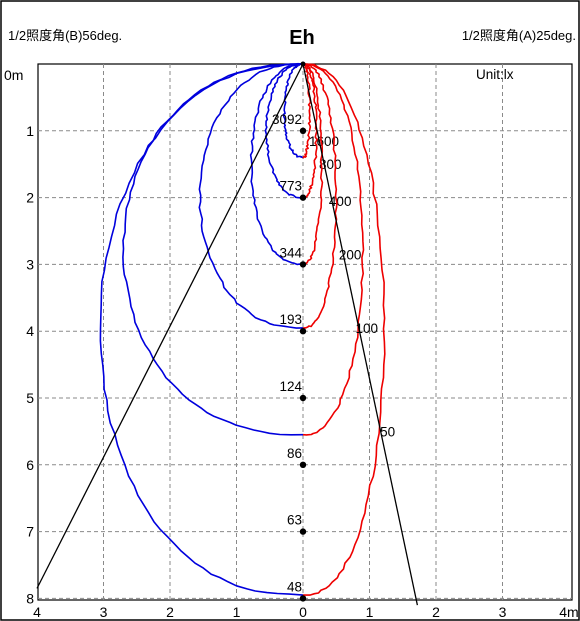 The height and width of the screenshot is (621, 580). What do you see at coordinates (37, 612) in the screenshot?
I see `x-tick-label: 4` at bounding box center [37, 612].